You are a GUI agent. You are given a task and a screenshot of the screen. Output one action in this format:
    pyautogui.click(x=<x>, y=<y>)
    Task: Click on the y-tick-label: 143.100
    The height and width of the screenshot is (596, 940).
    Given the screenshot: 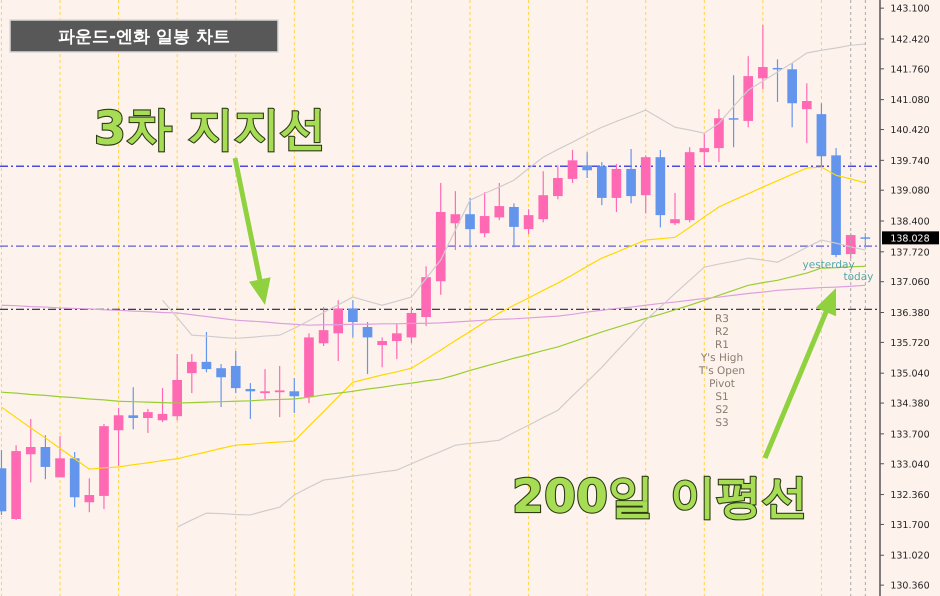 What is the action you would take?
    pyautogui.click(x=910, y=9)
    